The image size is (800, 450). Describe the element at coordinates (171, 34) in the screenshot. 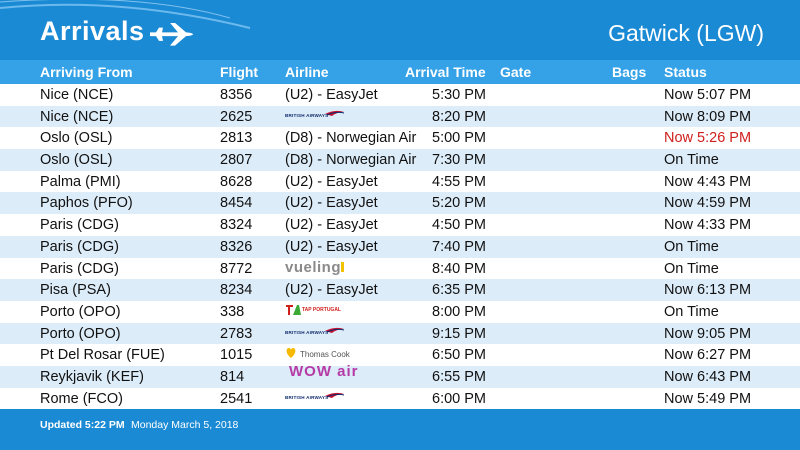

I see `airplane-icon` at that location.